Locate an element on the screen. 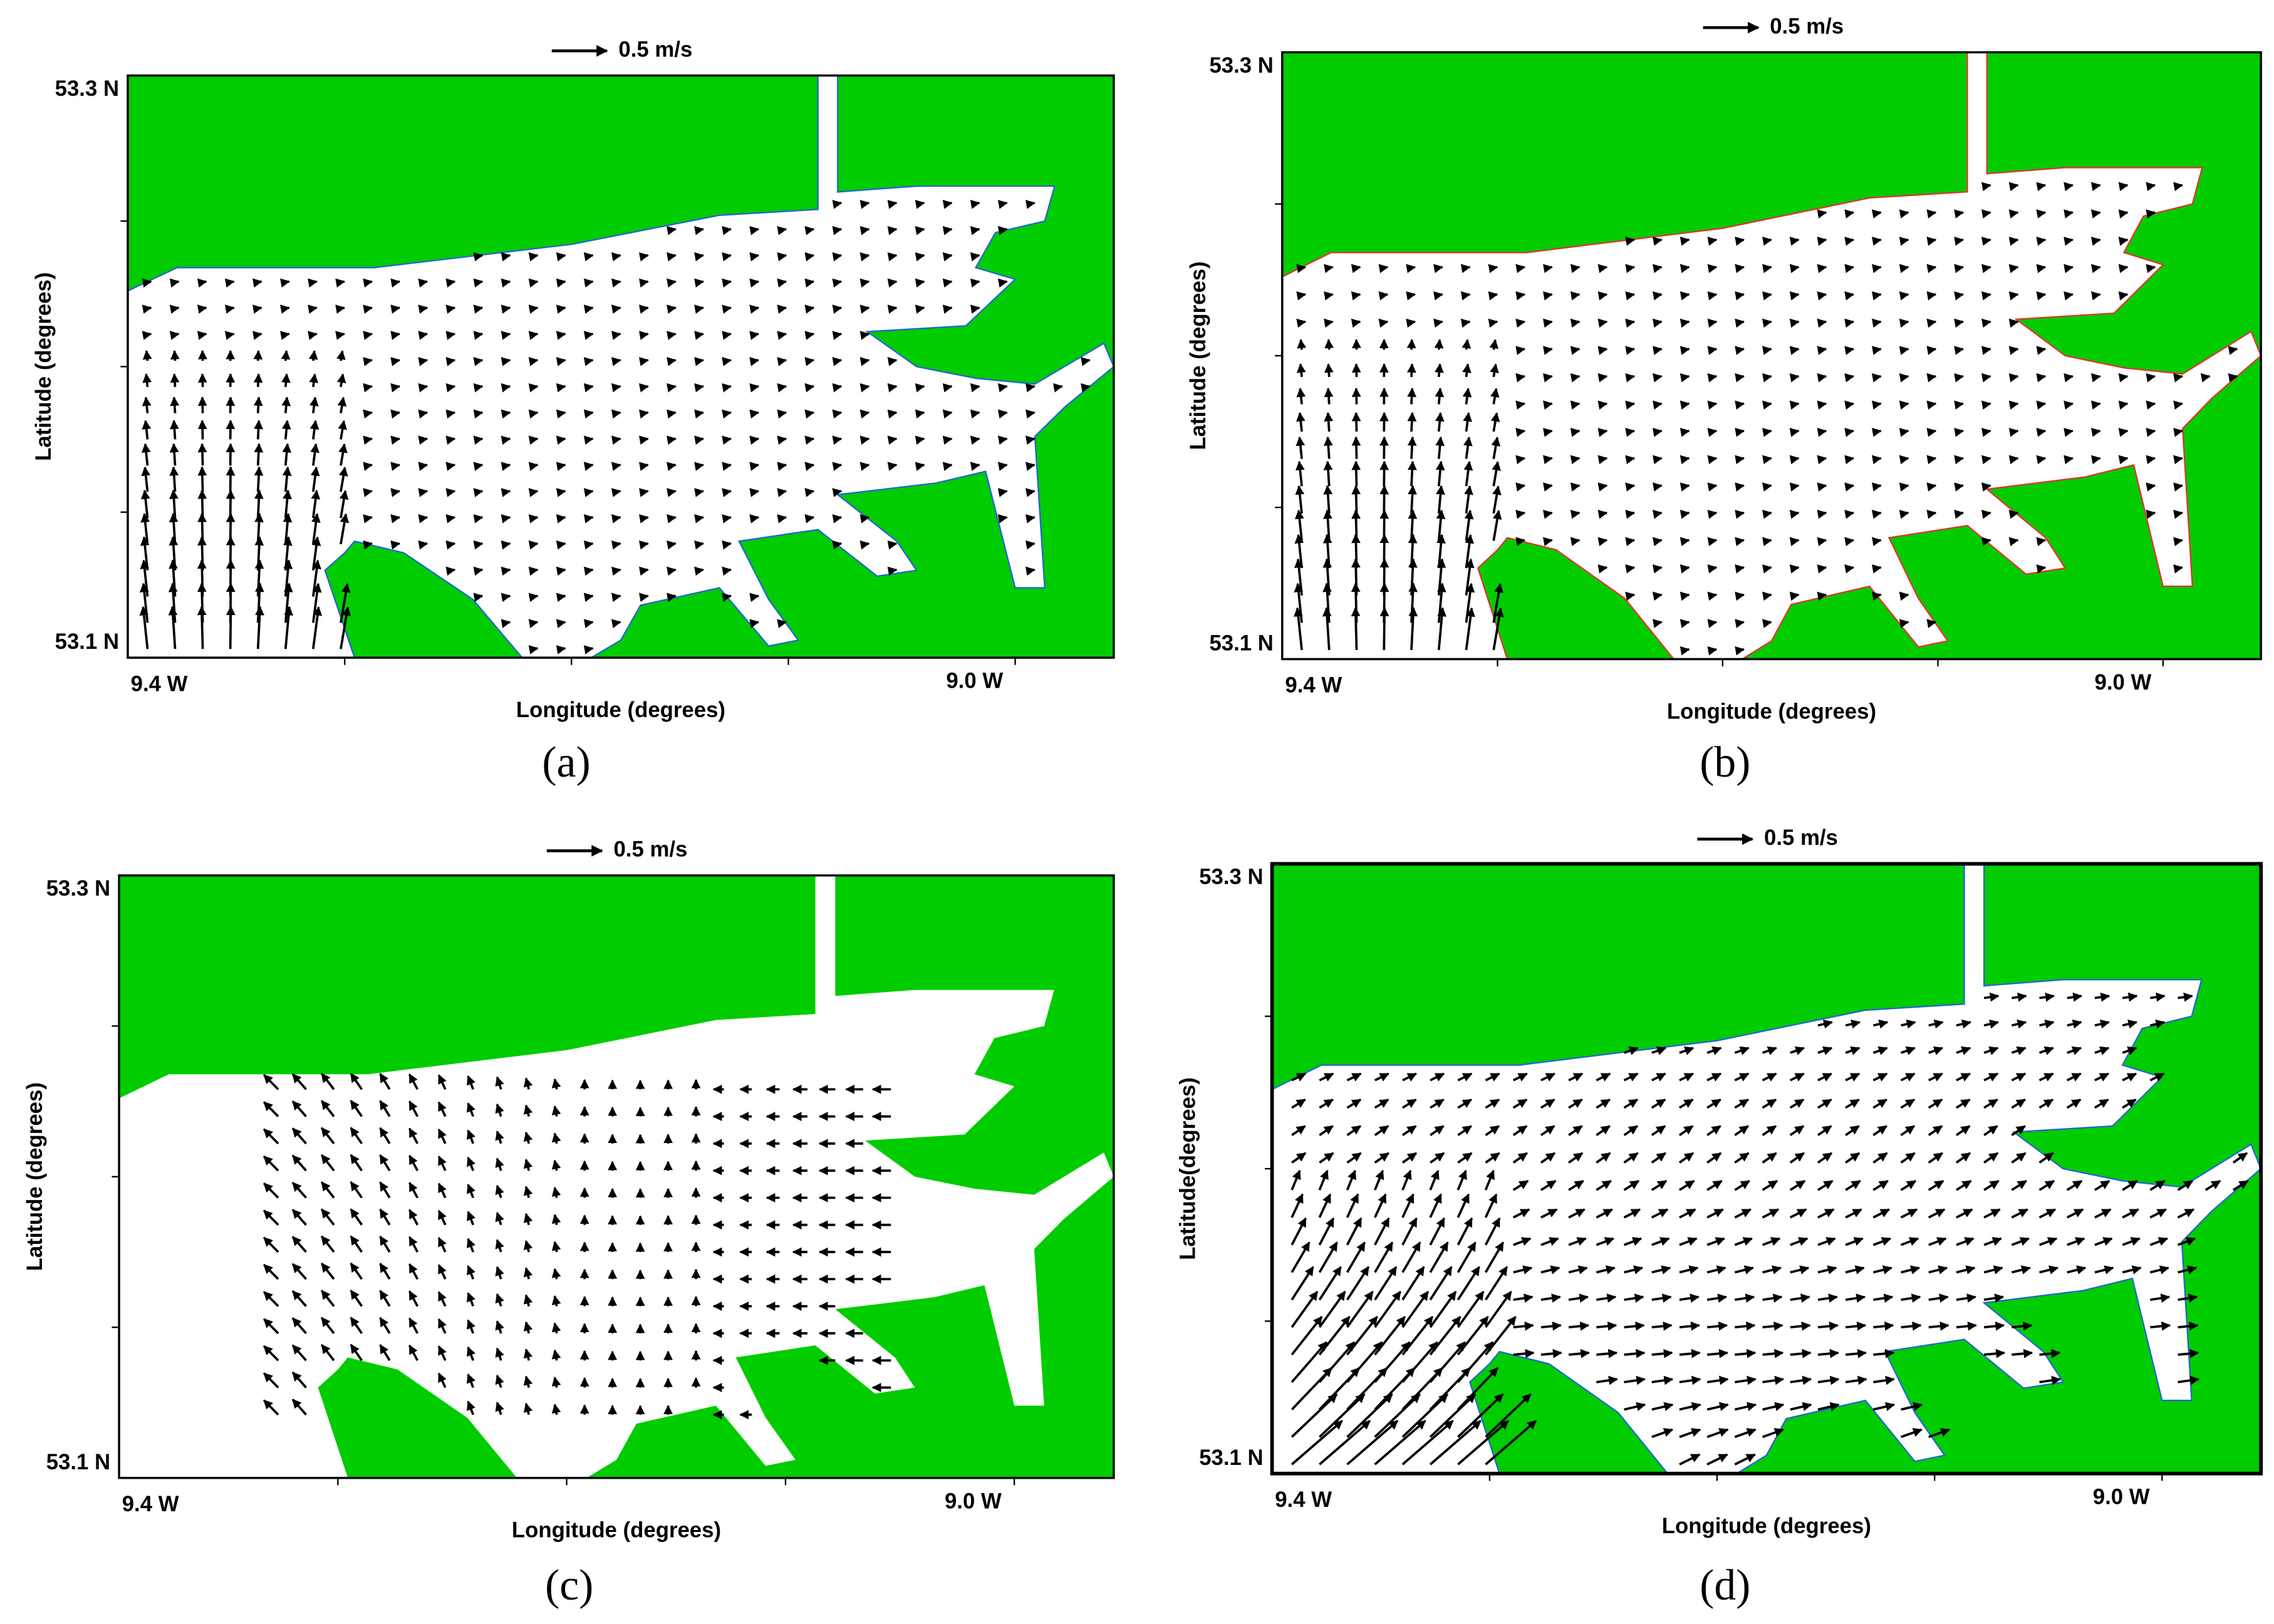 Image resolution: width=2274 pixels, height=1624 pixels. y-tick-label: 53.1 N is located at coordinates (1241, 643).